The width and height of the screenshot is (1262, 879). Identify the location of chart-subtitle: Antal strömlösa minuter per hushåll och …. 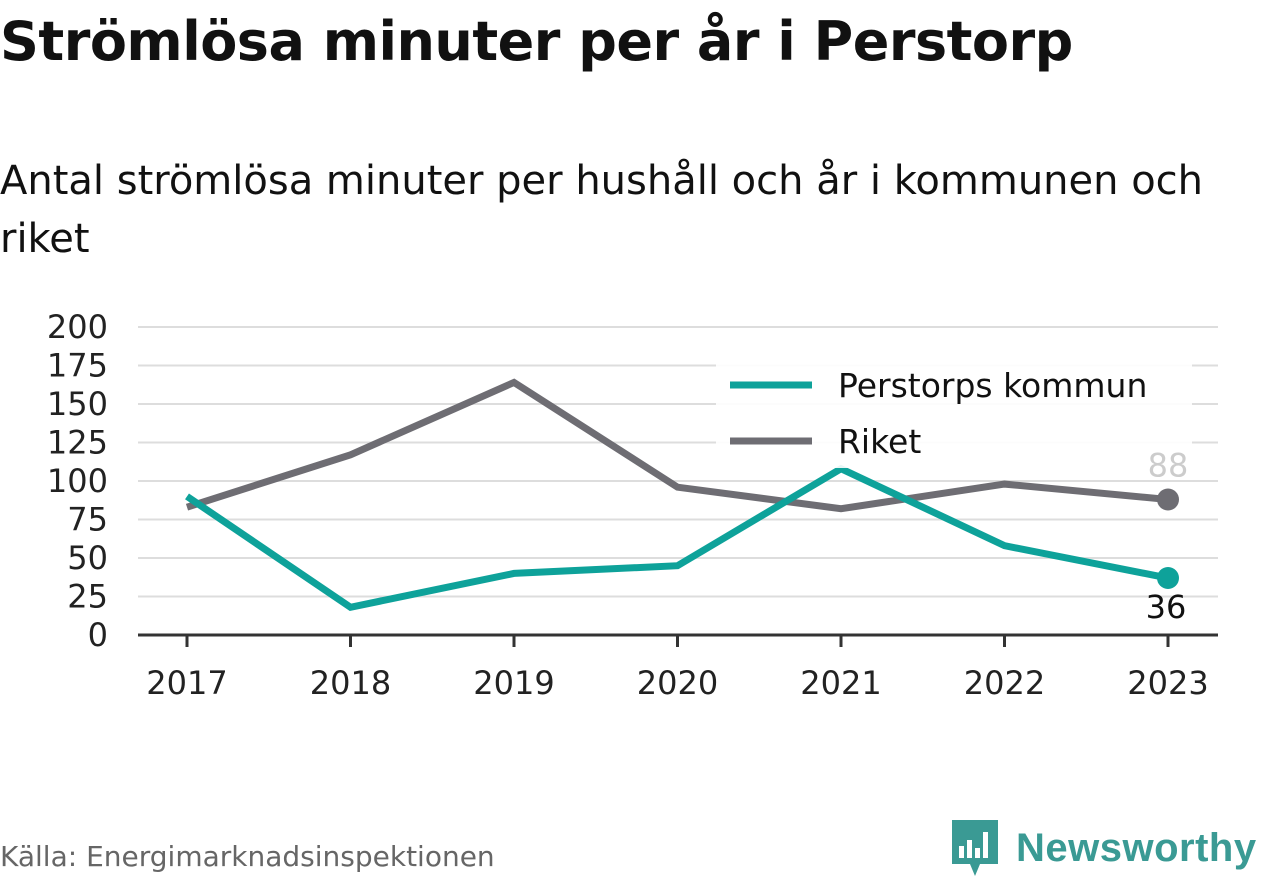
(602, 210).